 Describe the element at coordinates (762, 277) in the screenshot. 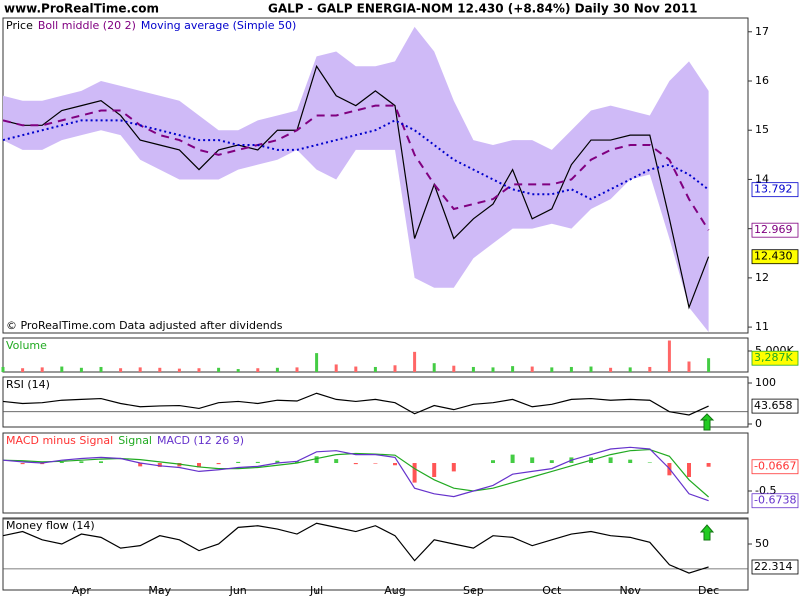

I see `y-tick-label: 12` at that location.